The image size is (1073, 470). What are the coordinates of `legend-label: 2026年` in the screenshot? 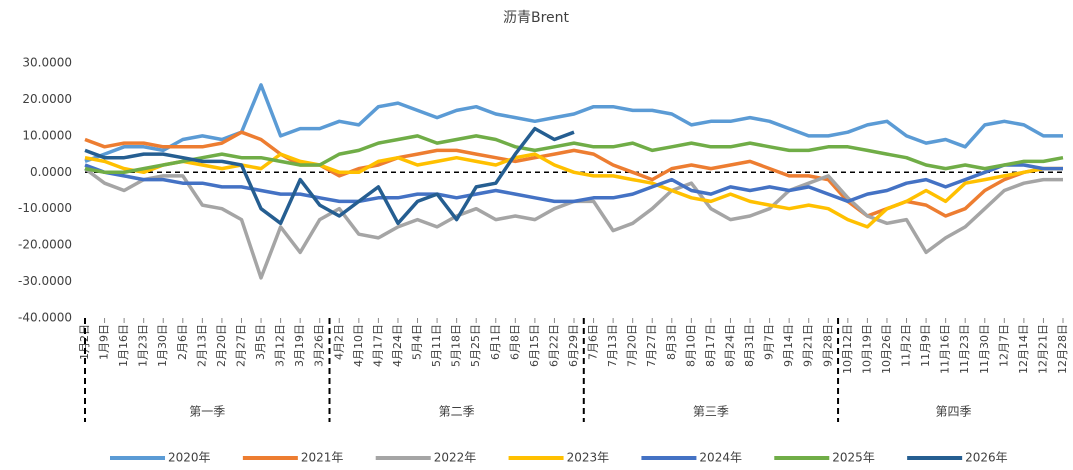 It's located at (986, 458).